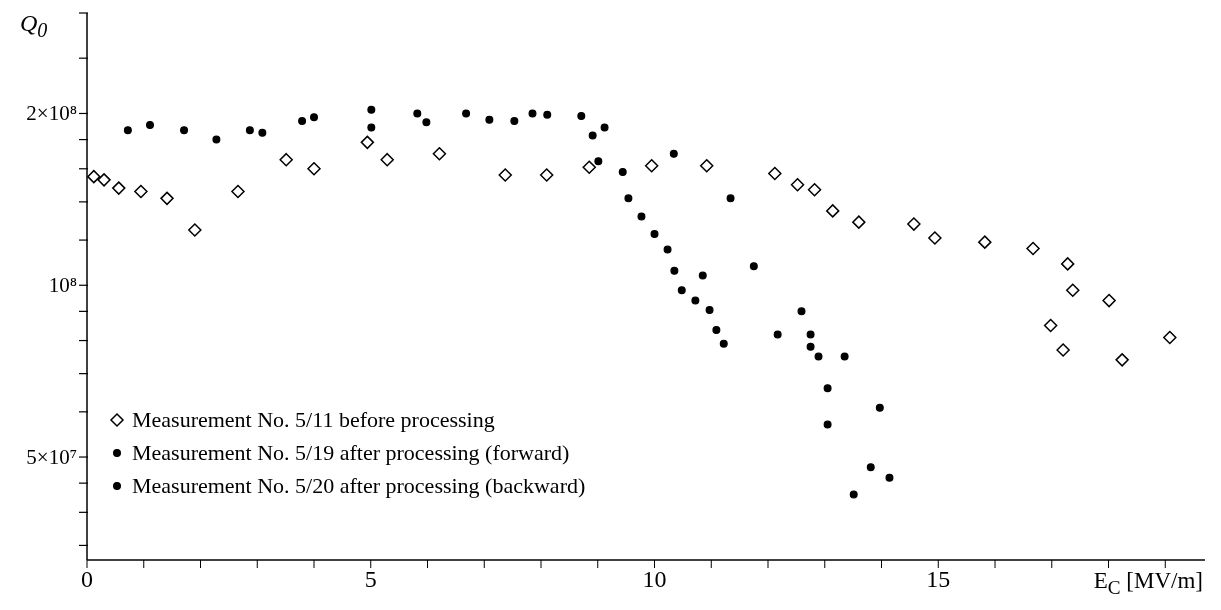  Describe the element at coordinates (51, 457) in the screenshot. I see `y-tick-label: 5×10⁷` at that location.